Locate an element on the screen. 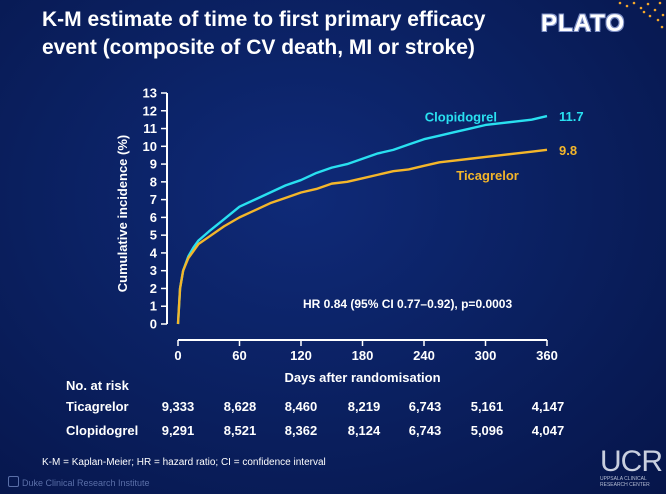 The image size is (666, 494). y-axis-label: Cumulative incidence (%) is located at coordinates (122, 213).